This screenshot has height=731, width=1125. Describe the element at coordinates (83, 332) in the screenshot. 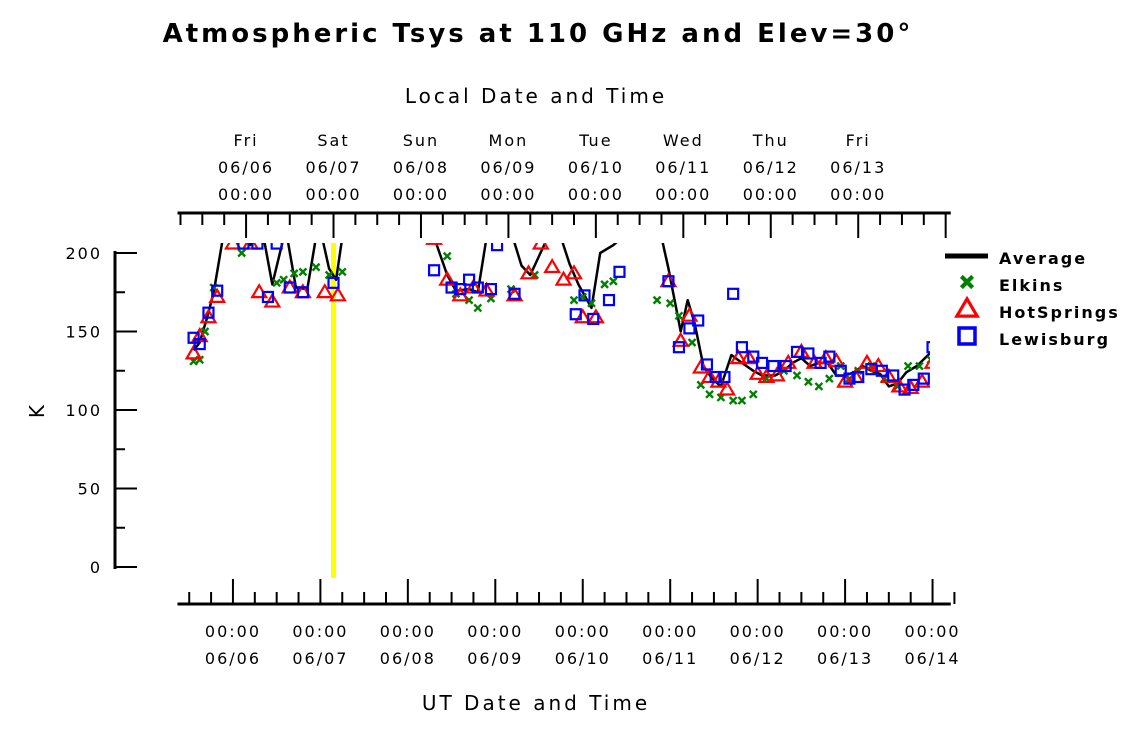

I see `y-tick-label: 150` at that location.